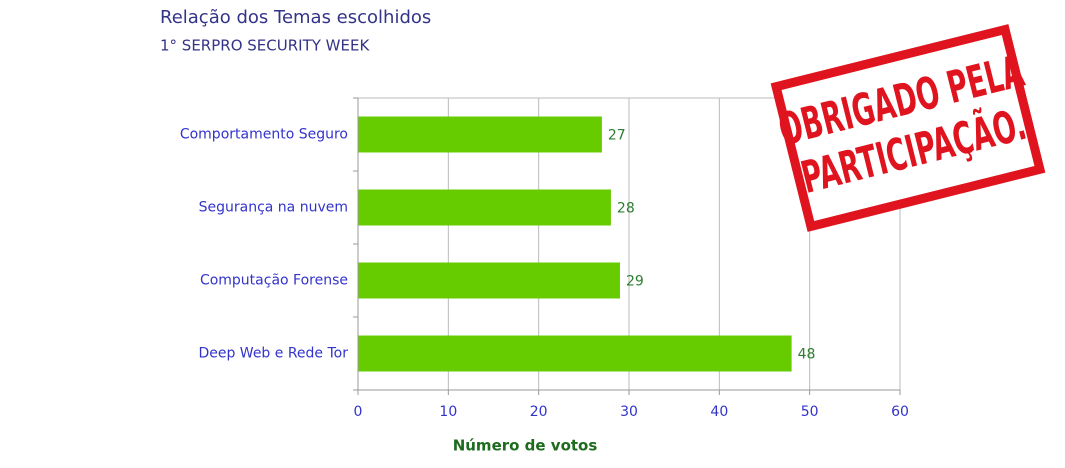 This screenshot has width=1065, height=468. What do you see at coordinates (629, 412) in the screenshot?
I see `x-tick-label: 30` at bounding box center [629, 412].